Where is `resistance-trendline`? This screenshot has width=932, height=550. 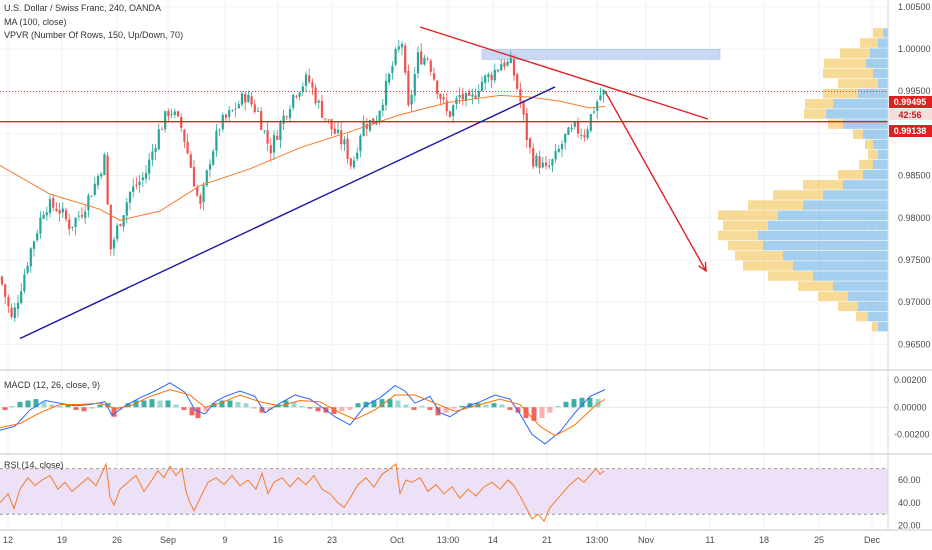 resistance-trendline is located at coordinates (564, 73).